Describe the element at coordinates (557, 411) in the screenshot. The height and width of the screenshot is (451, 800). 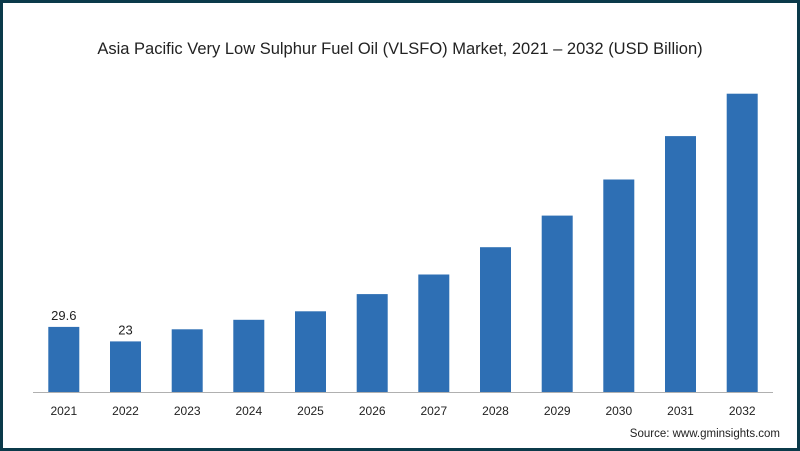
I see `x-tick-label: 2029` at that location.